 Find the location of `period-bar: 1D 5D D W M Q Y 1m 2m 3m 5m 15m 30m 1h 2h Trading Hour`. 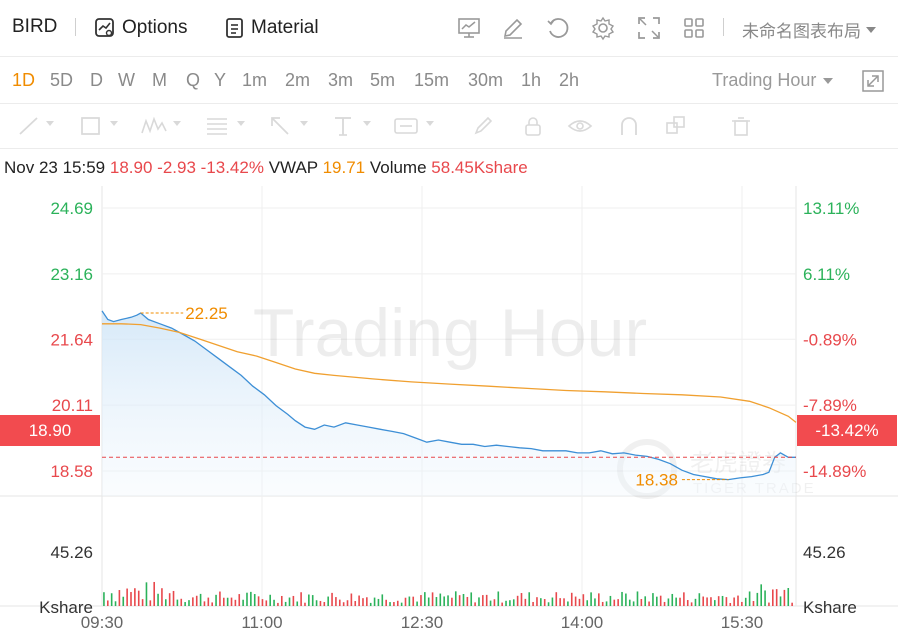

period-bar: 1D 5D D W M Q Y 1m 2m 3m 5m 15m 30m 1h 2h Trading Hour is located at coordinates (449, 80).